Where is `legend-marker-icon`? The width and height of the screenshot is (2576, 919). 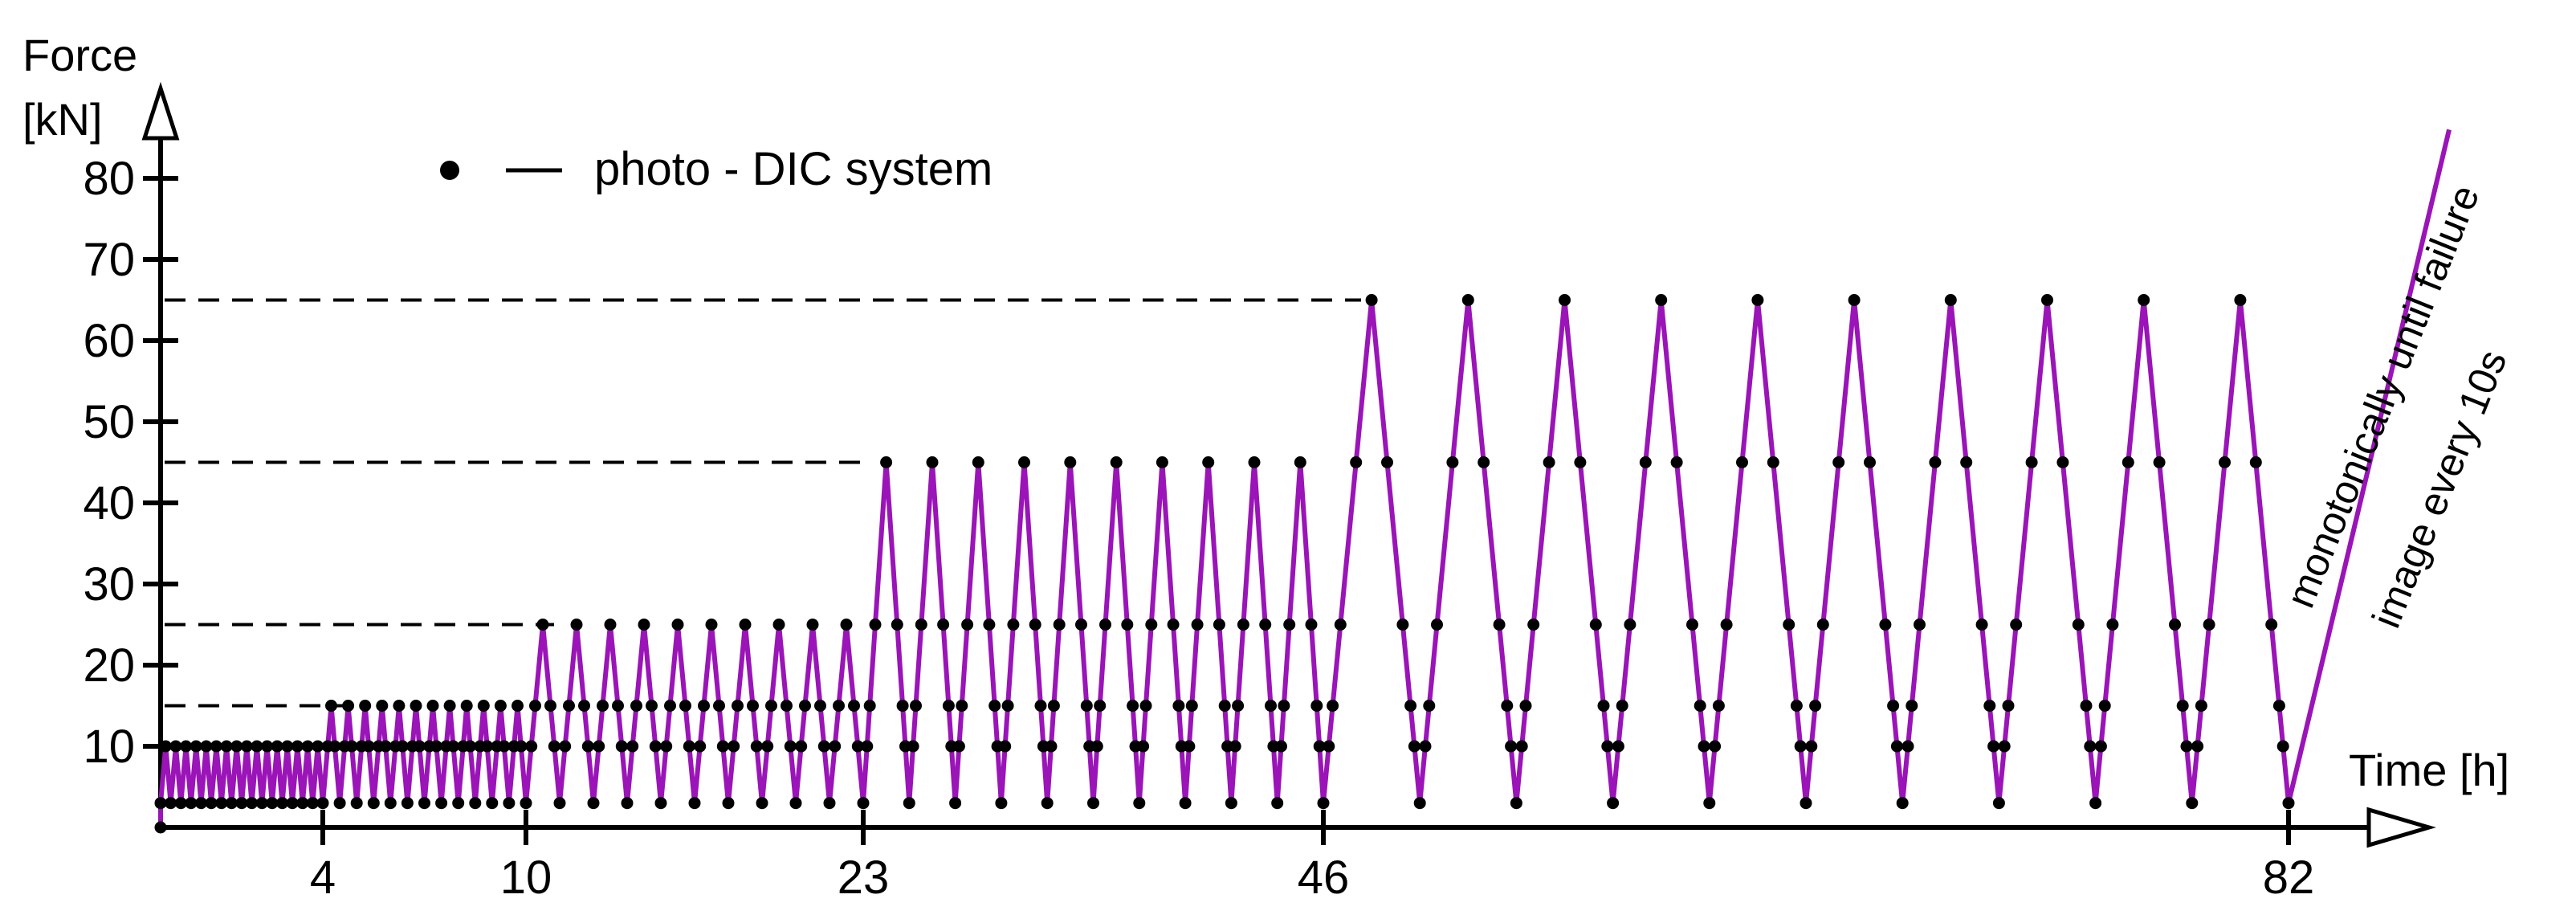
legend-marker-icon is located at coordinates (449, 170).